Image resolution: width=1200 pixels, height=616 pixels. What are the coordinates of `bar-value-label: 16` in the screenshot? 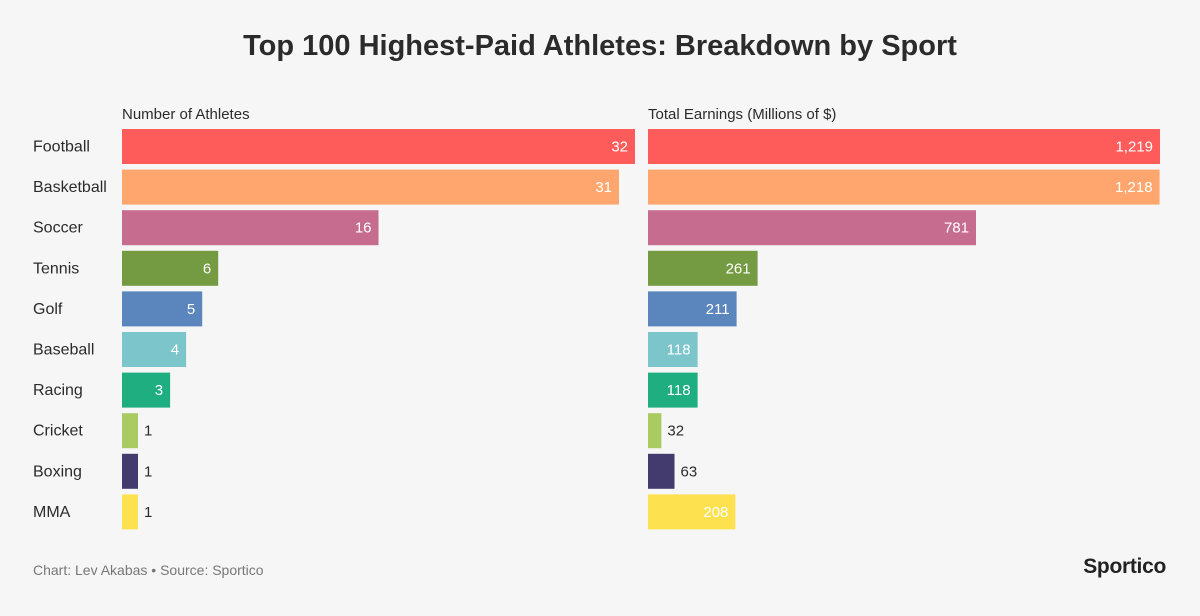 It's located at (363, 228).